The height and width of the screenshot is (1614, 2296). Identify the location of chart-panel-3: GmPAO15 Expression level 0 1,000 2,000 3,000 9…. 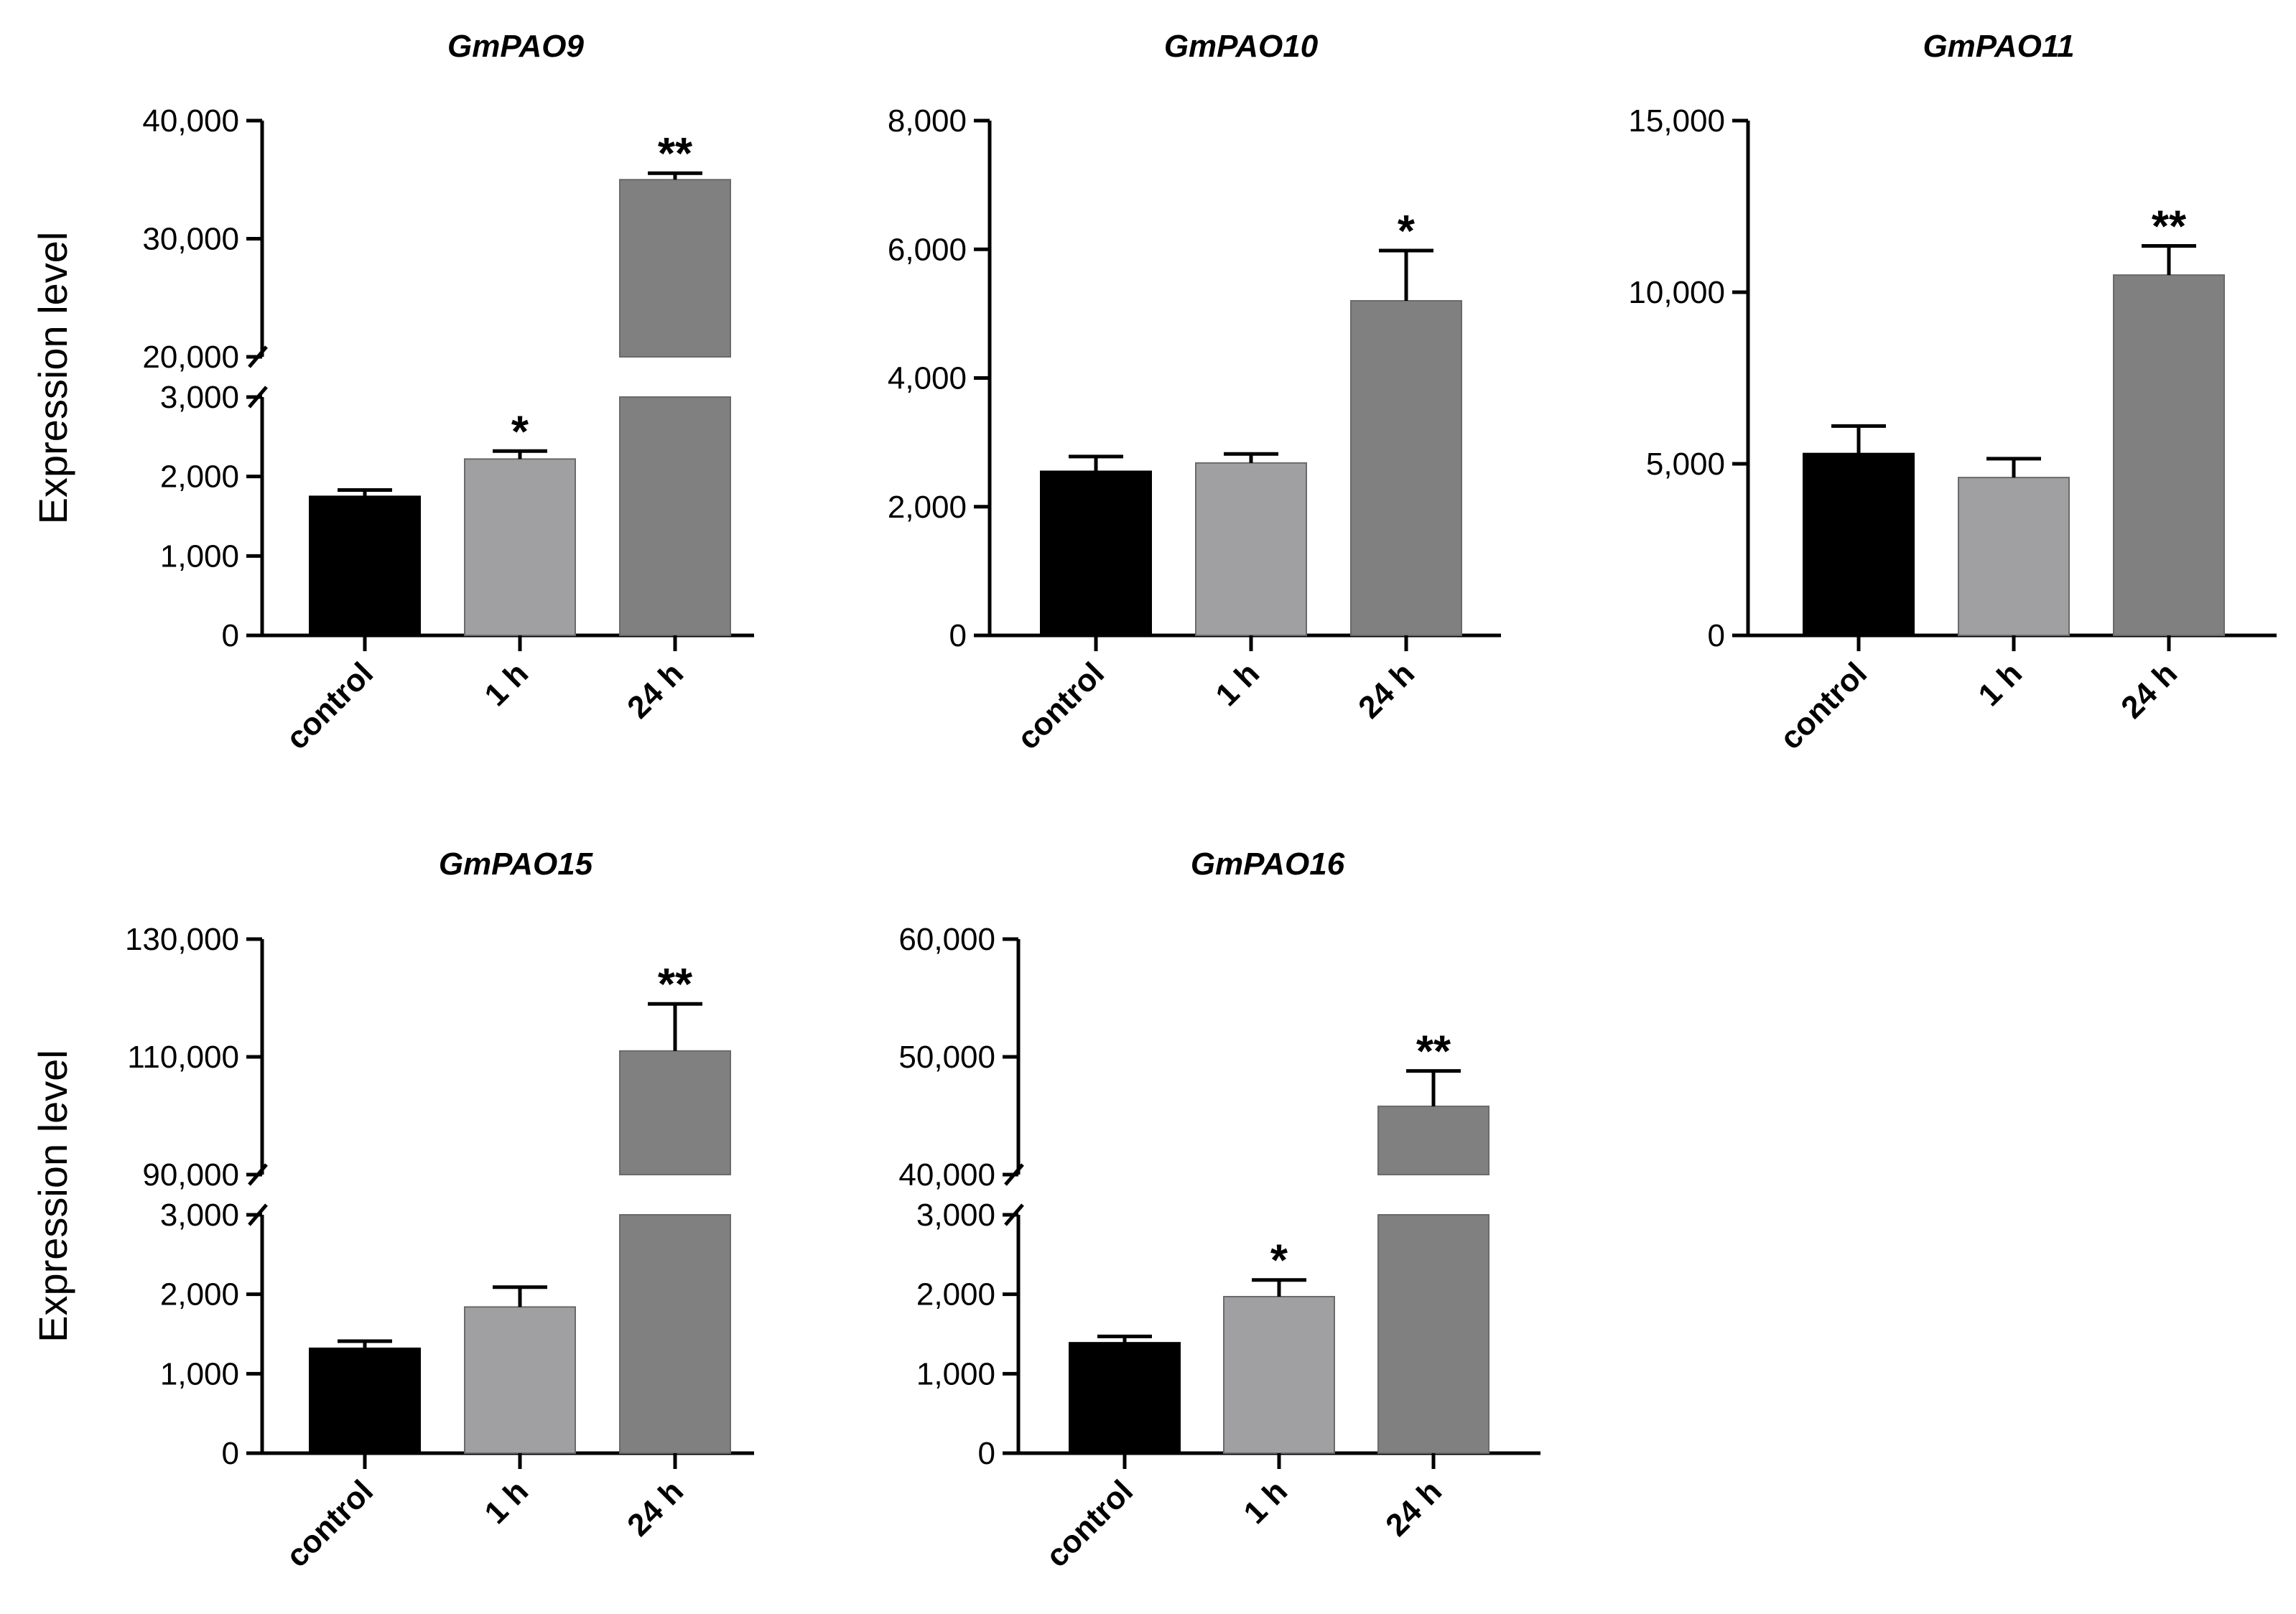
(392, 1210).